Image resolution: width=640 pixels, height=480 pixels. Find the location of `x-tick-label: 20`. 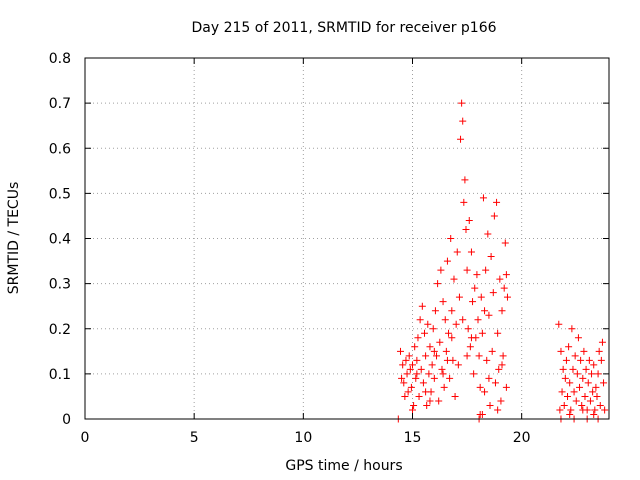

x-tick-label: 20 is located at coordinates (522, 438).